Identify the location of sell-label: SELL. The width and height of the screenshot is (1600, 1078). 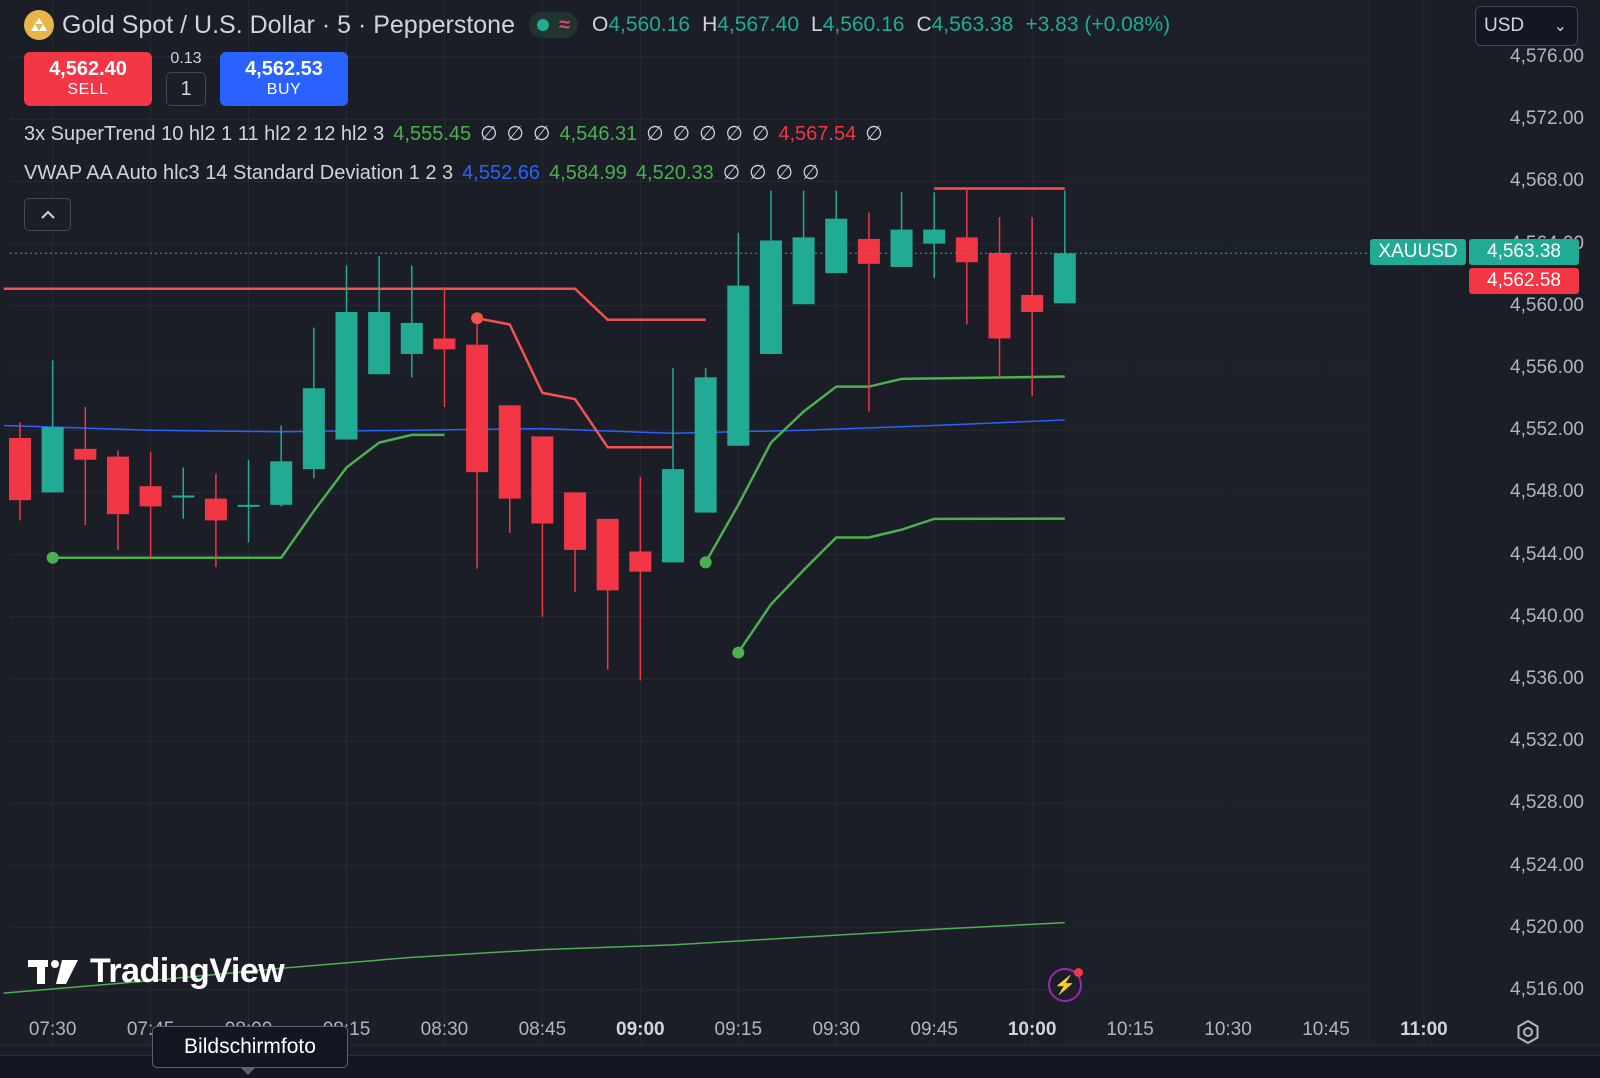
(88, 89).